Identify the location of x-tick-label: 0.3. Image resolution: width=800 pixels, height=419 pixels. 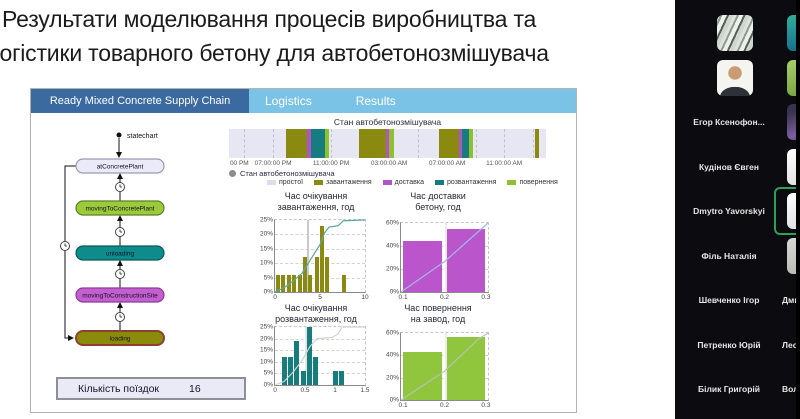
(486, 405).